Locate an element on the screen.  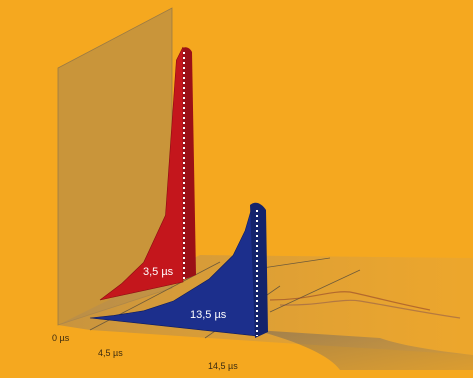
series-red-3-5us: 3,5 µs is located at coordinates (147, 173).